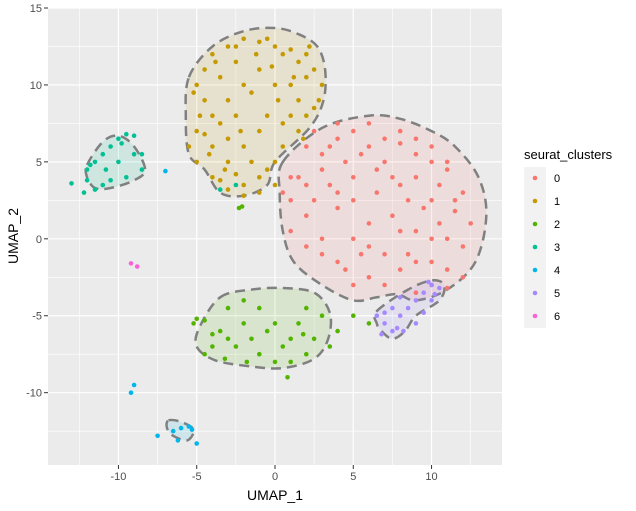  Describe the element at coordinates (36, 86) in the screenshot. I see `y-tick-label: 10` at that location.